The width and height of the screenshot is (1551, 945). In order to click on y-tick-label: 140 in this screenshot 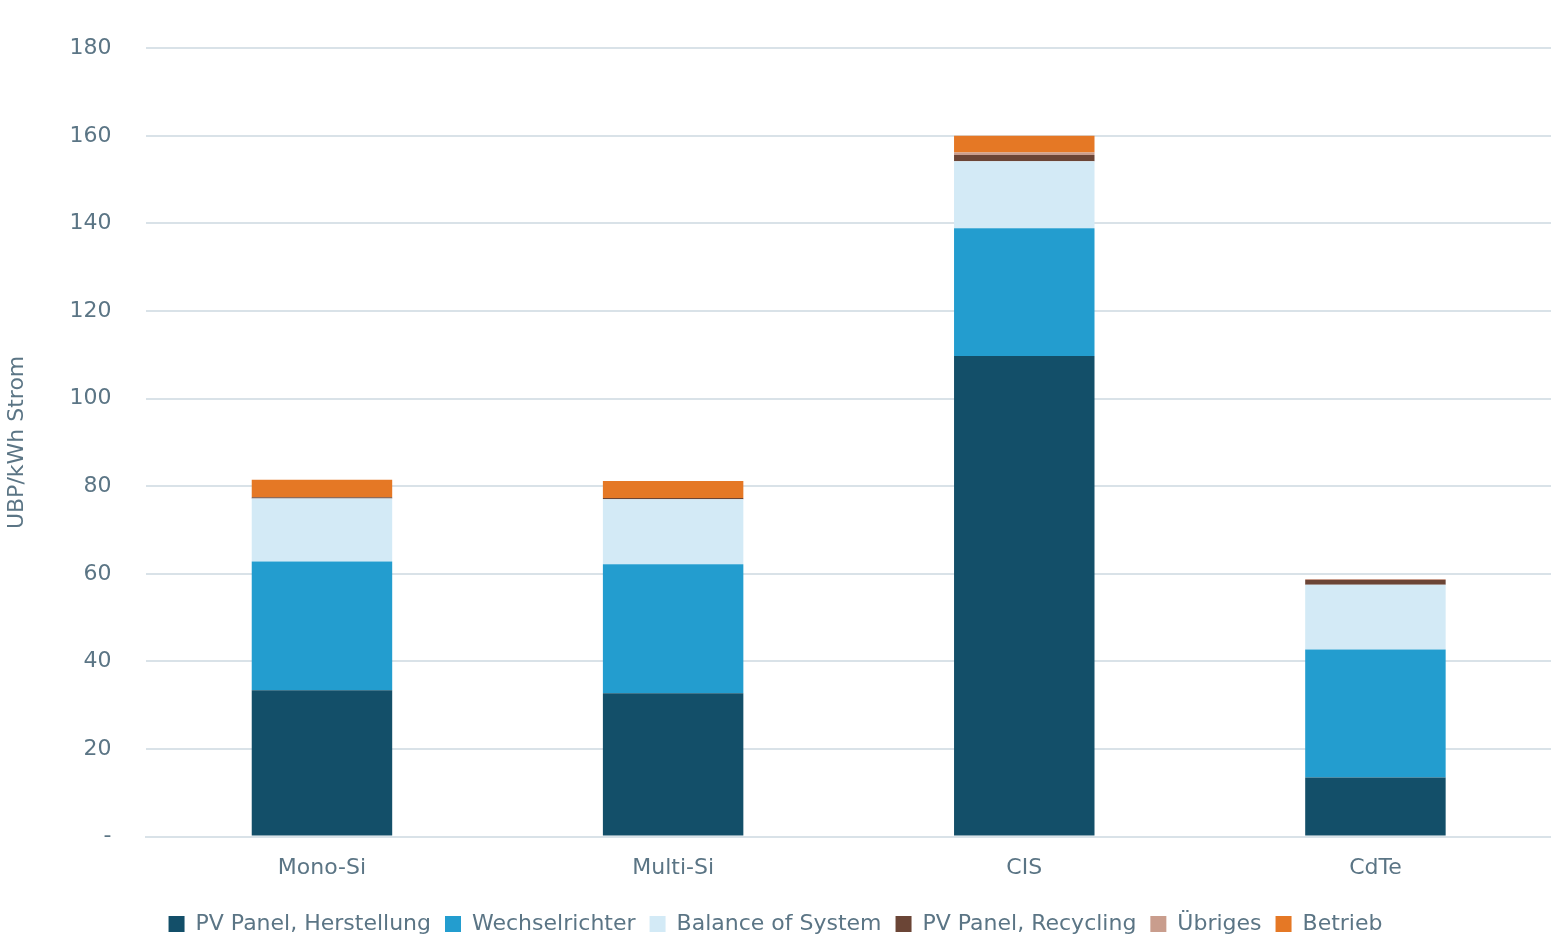, I will do `click(90, 222)`.